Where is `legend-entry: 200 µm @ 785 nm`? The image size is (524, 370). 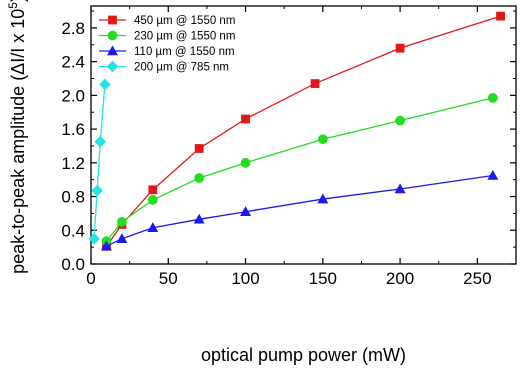
legend-entry: 200 µm @ 785 nm is located at coordinates (164, 67).